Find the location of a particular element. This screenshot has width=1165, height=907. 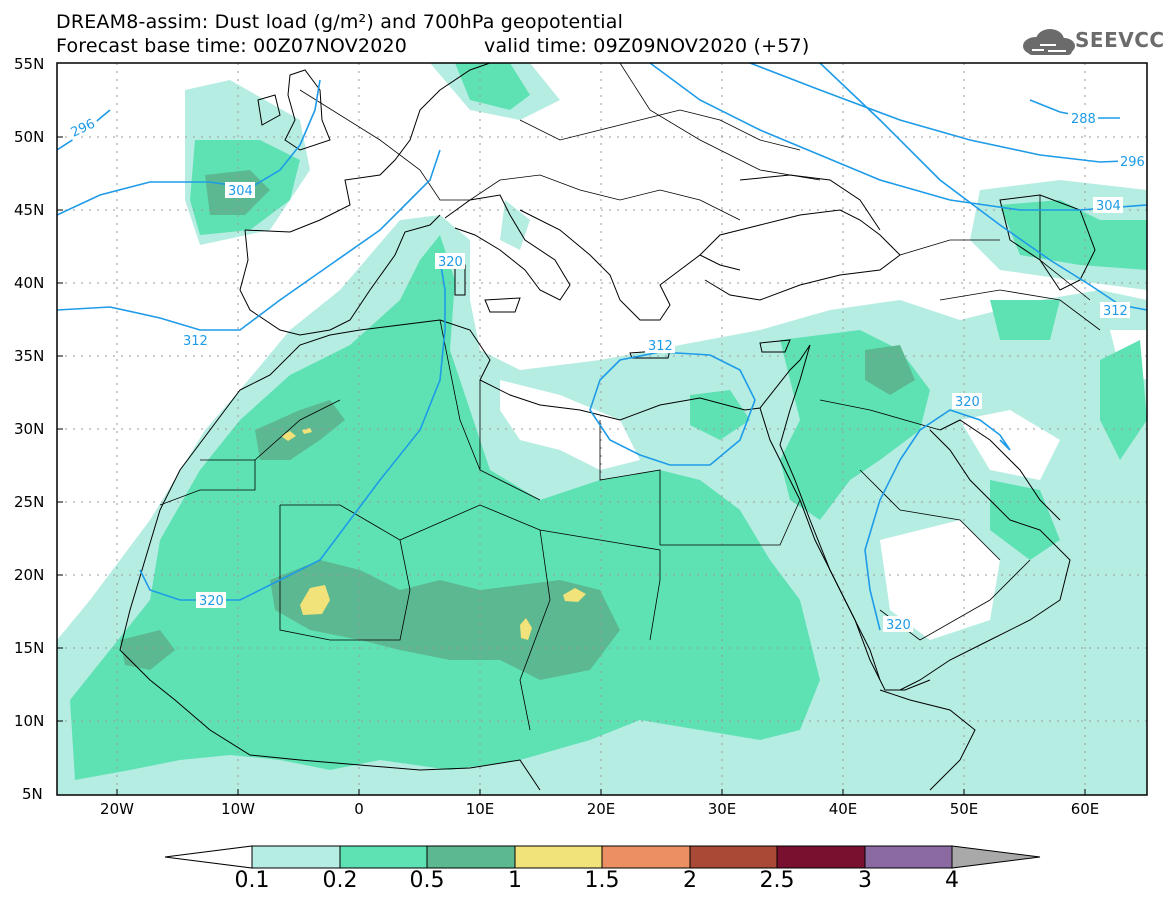

logo-text: SEEVCCC is located at coordinates (1120, 40).